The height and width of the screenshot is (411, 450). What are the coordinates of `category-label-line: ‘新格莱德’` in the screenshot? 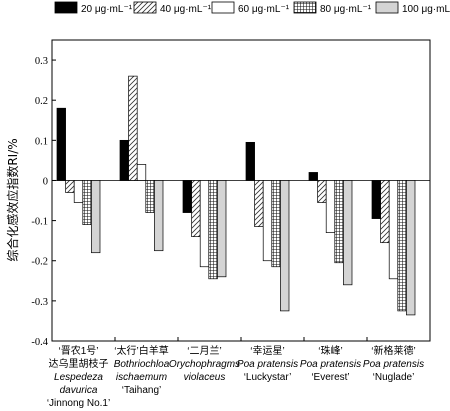 It's located at (393, 350).